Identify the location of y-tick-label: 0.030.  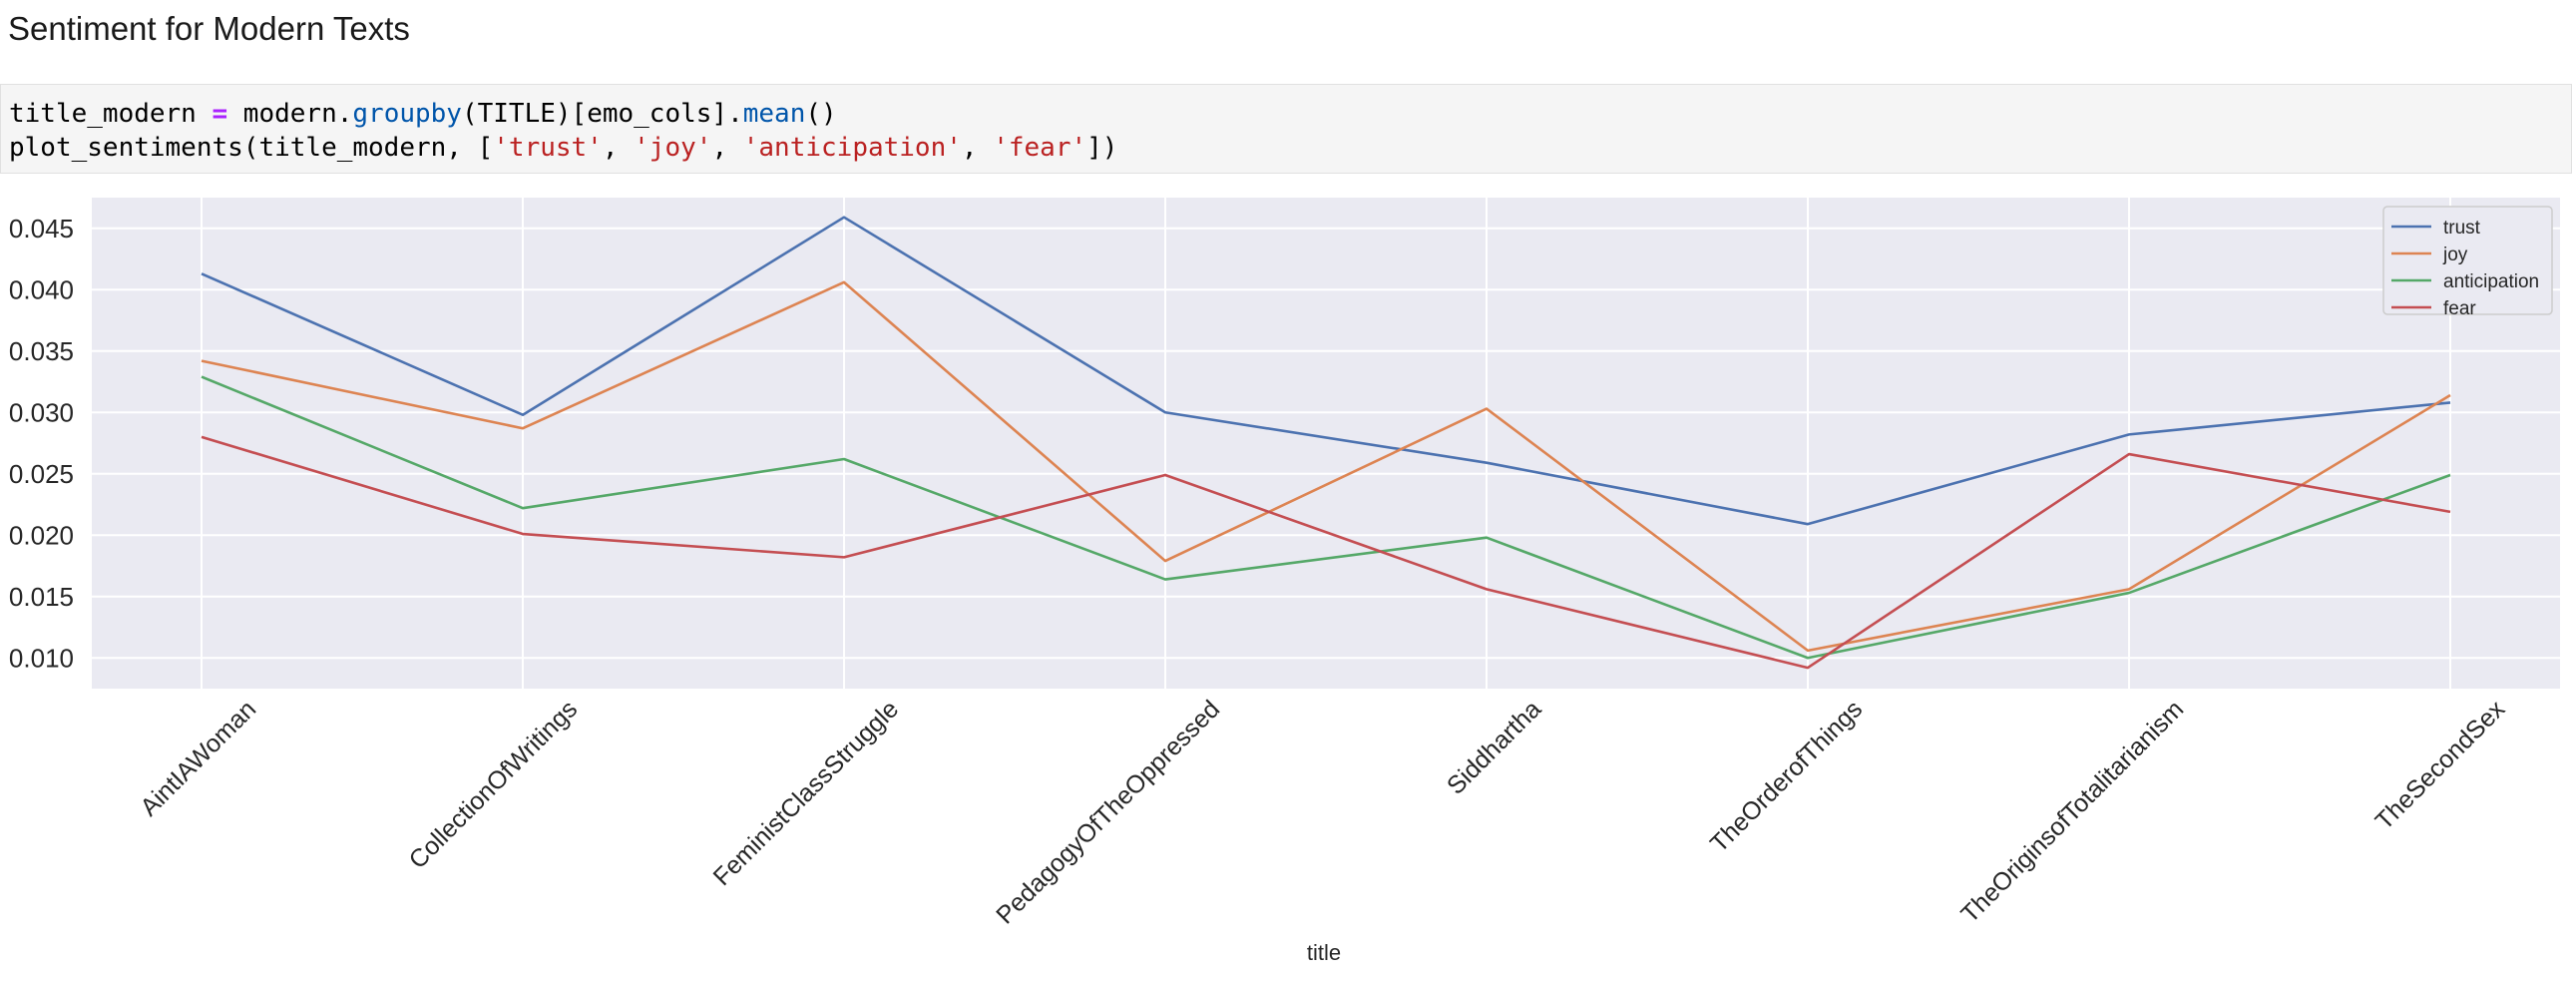
(41, 412).